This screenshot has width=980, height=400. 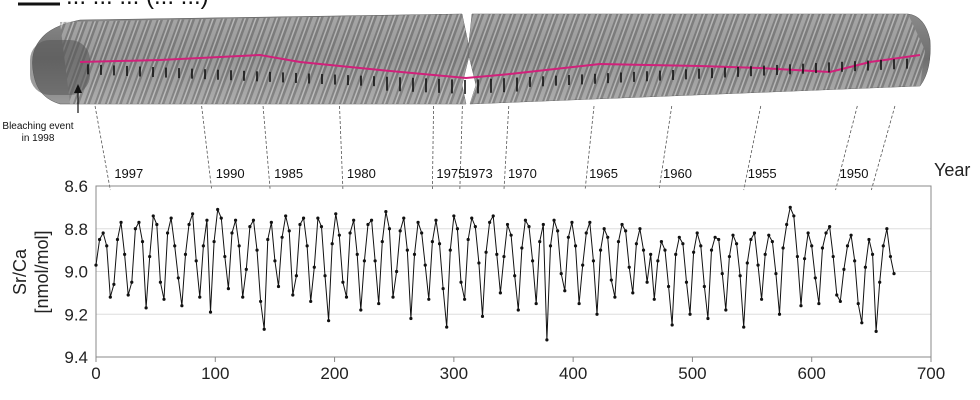 What do you see at coordinates (76, 272) in the screenshot?
I see `y-tick-label: 9.0` at bounding box center [76, 272].